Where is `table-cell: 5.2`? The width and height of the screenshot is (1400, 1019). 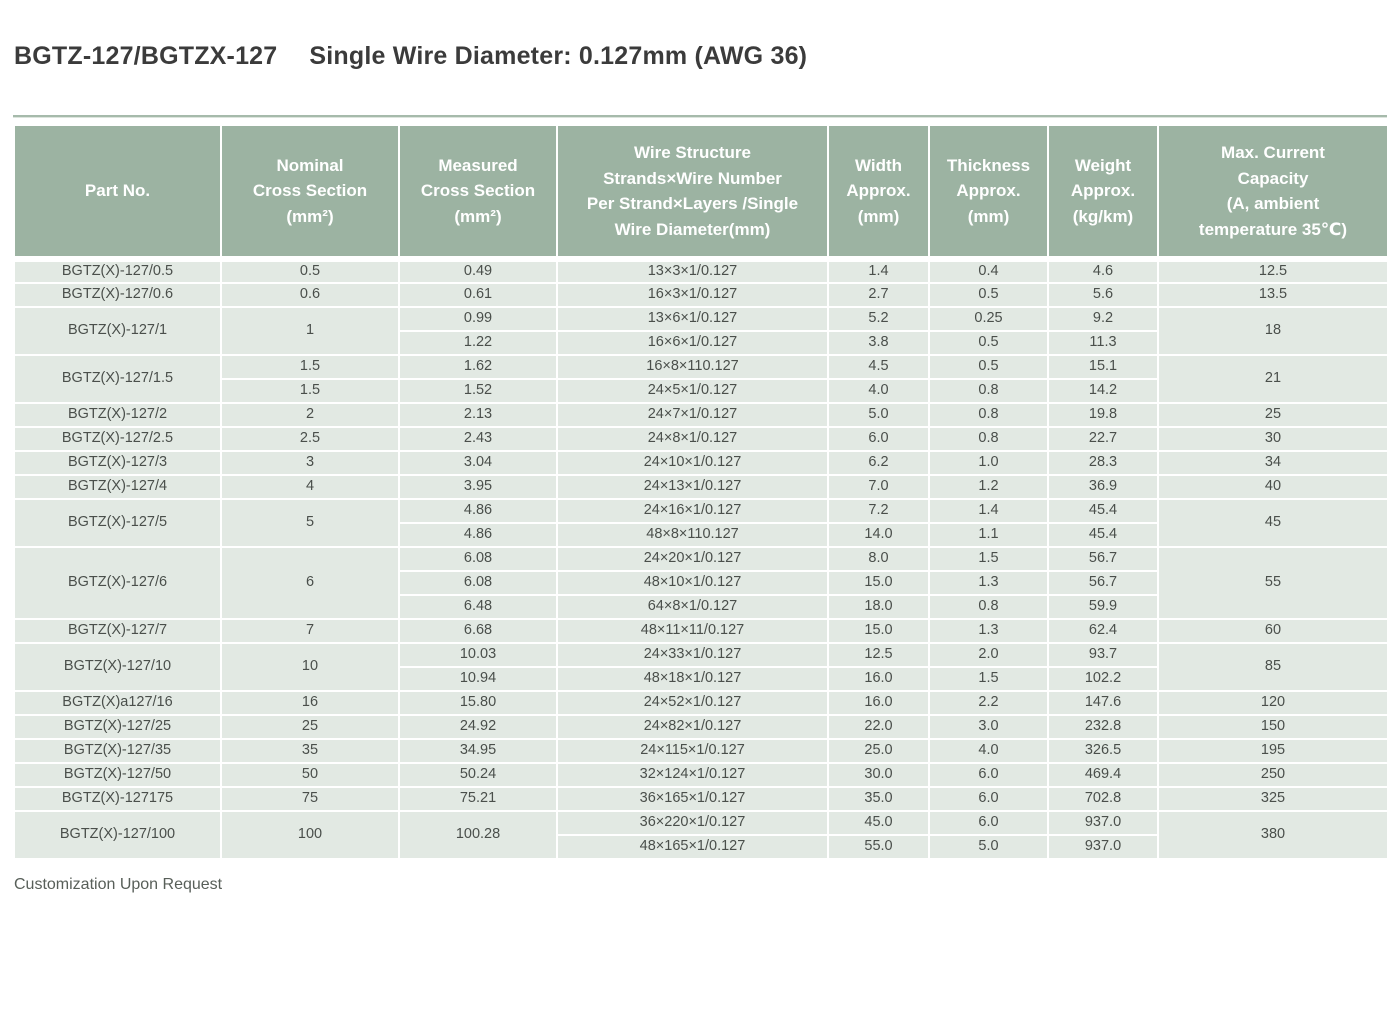
table-cell: 5.2 is located at coordinates (878, 319).